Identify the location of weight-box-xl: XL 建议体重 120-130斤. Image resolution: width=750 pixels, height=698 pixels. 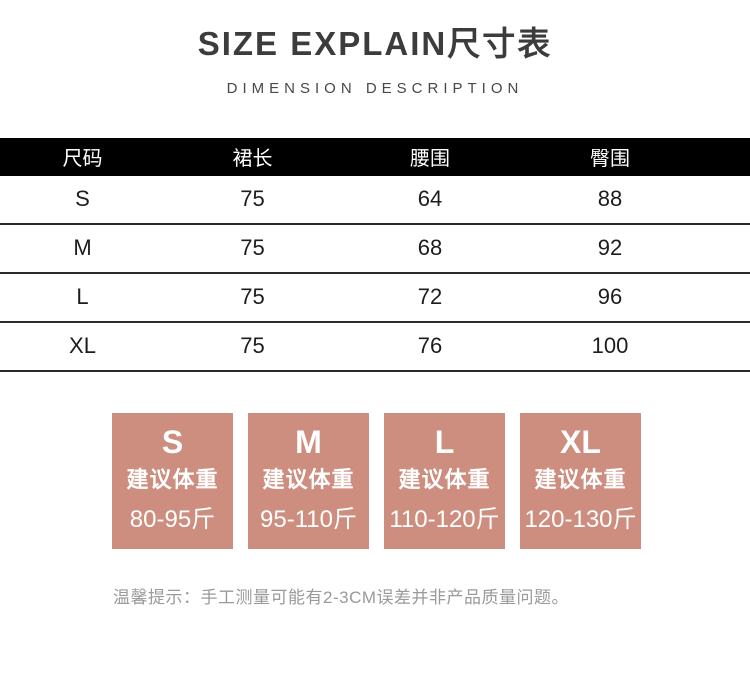
(580, 480).